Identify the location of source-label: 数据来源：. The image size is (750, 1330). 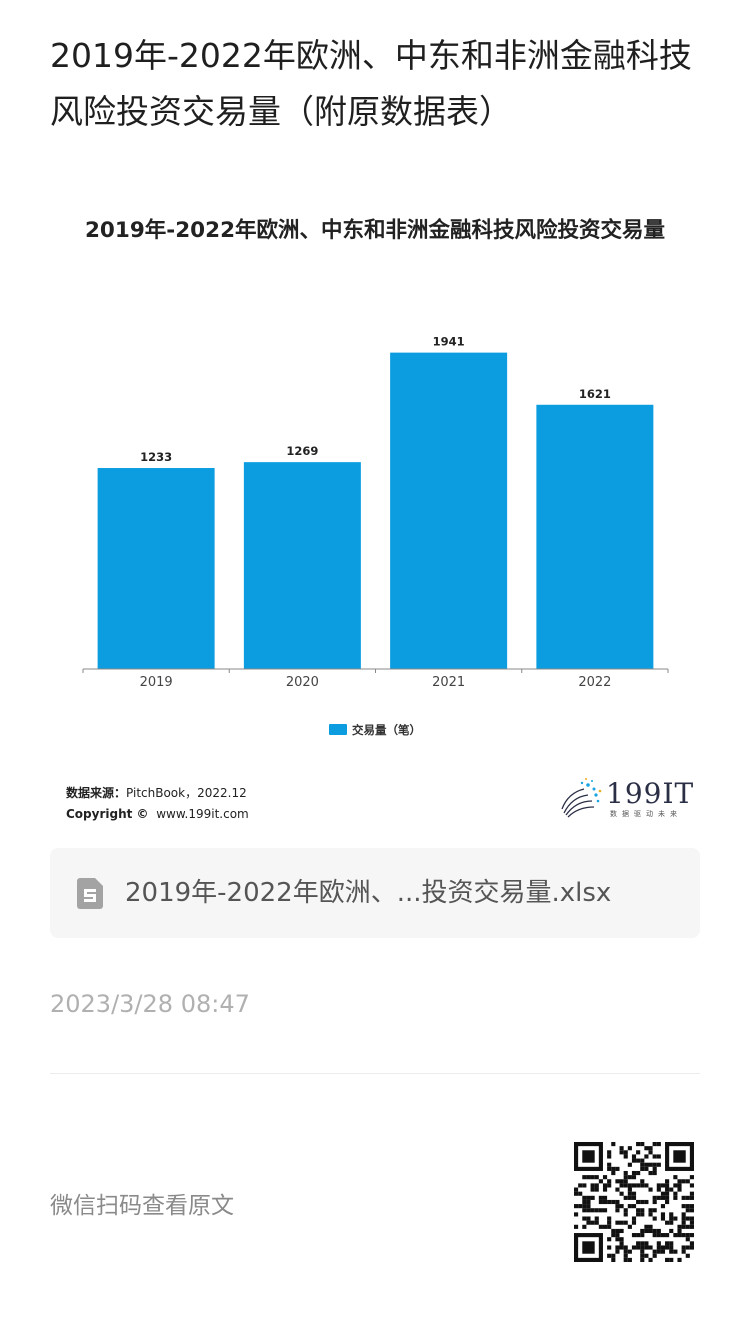
(96, 793).